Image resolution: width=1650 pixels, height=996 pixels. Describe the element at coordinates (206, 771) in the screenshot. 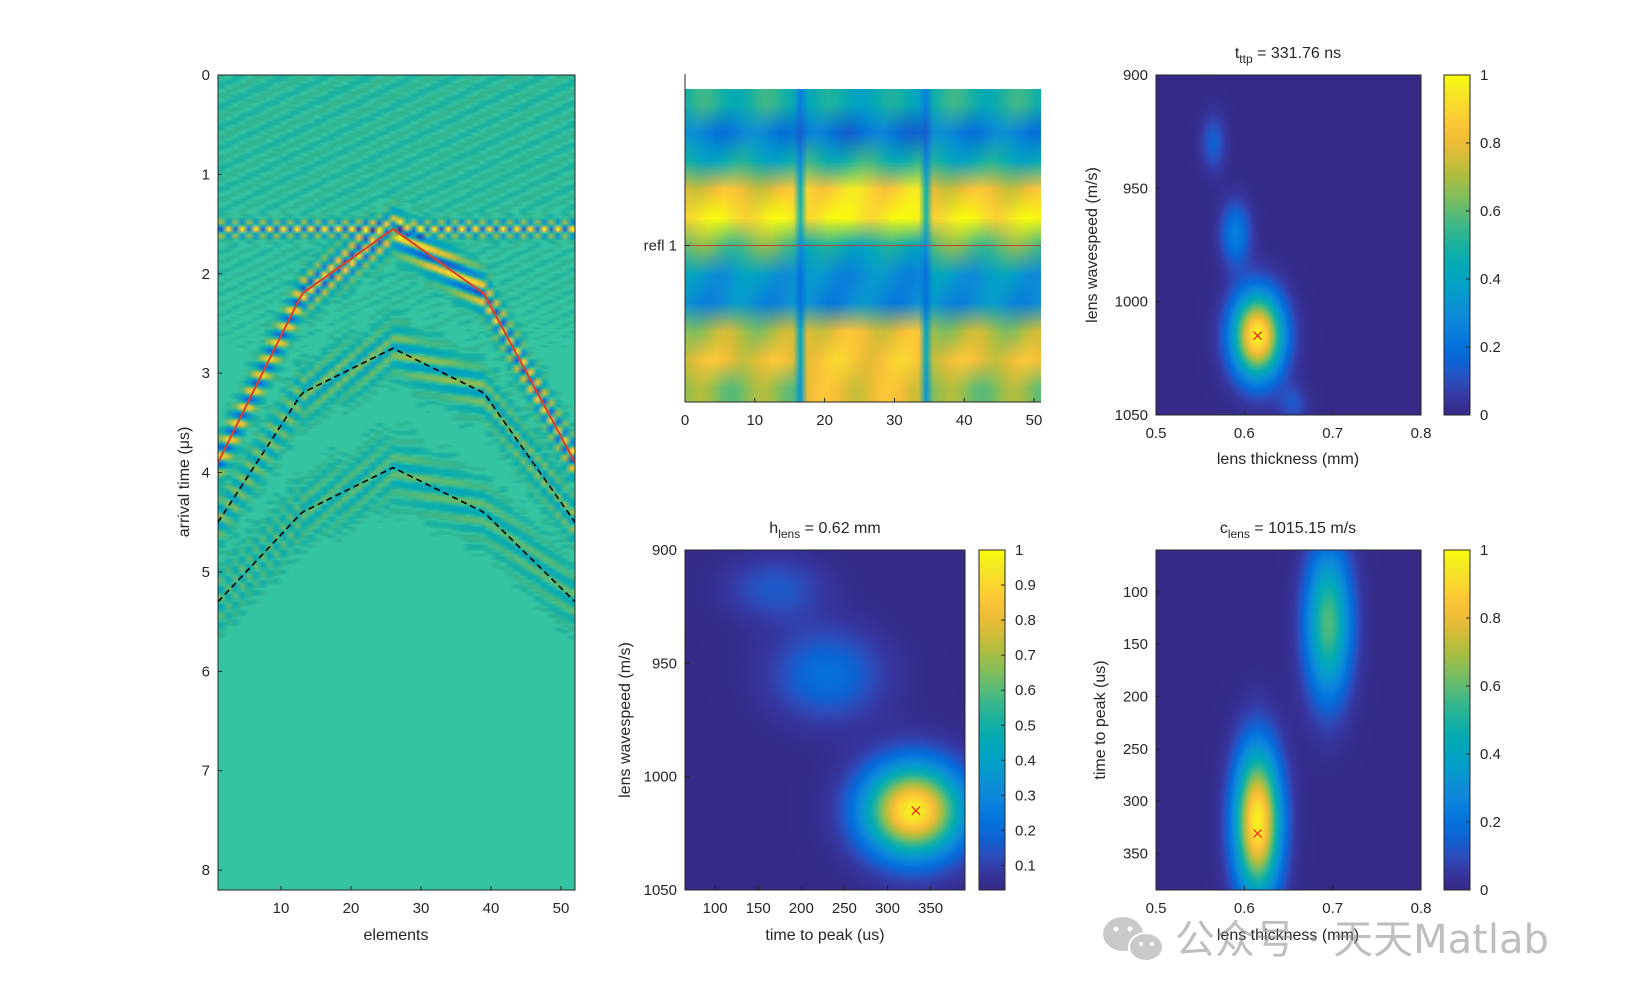

I see `y-tick-label: 7` at that location.